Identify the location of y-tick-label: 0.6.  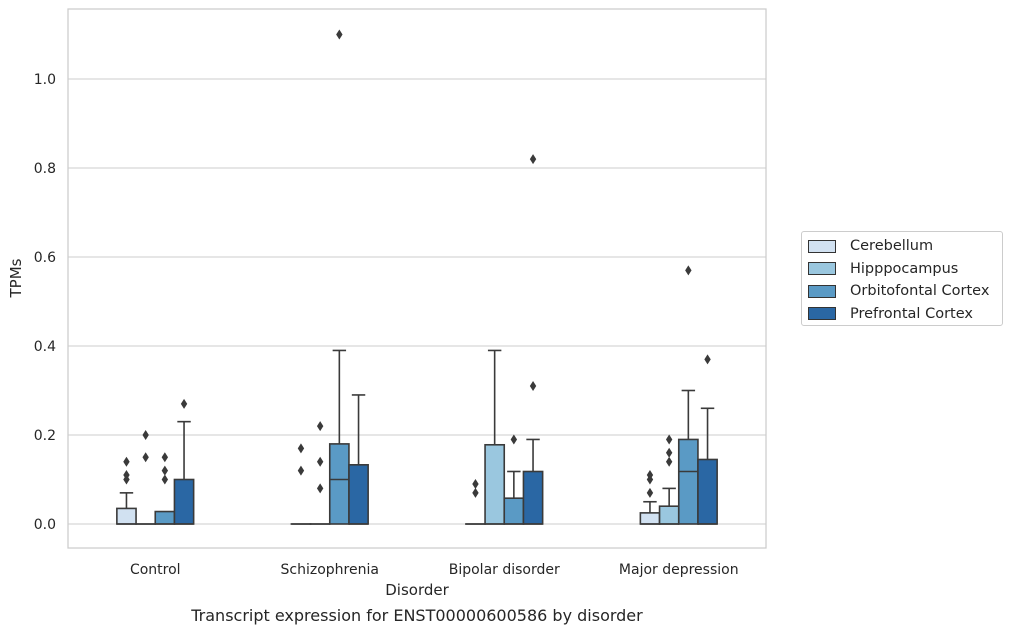
(45, 258).